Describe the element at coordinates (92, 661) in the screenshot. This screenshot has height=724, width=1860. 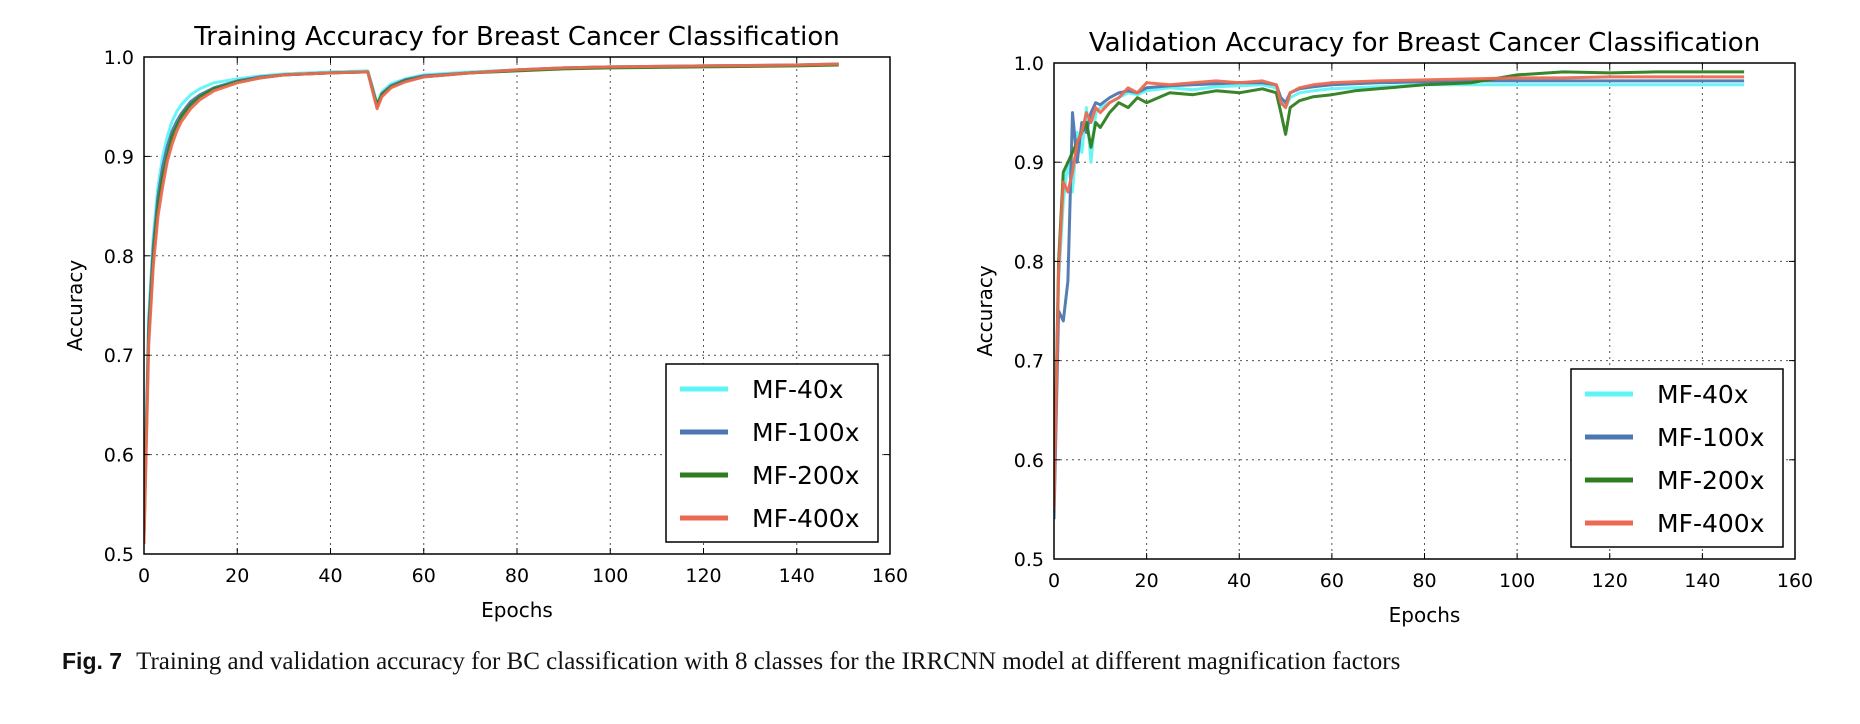
I see `caption-label: Fig. 7` at that location.